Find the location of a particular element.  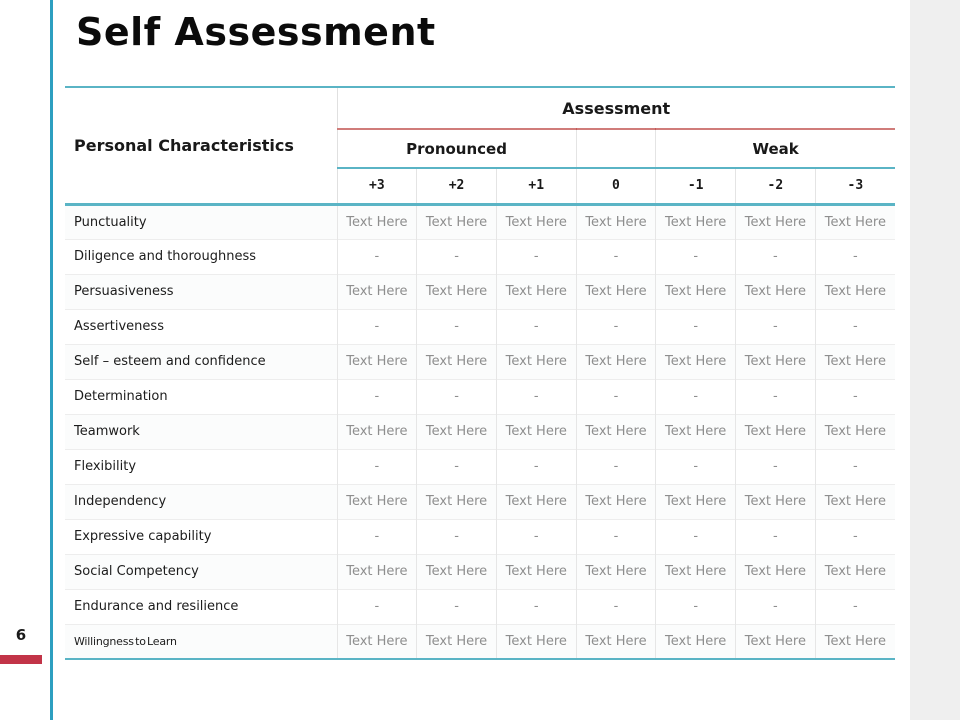

table-row: Determination - - - - - - - is located at coordinates (480, 396).